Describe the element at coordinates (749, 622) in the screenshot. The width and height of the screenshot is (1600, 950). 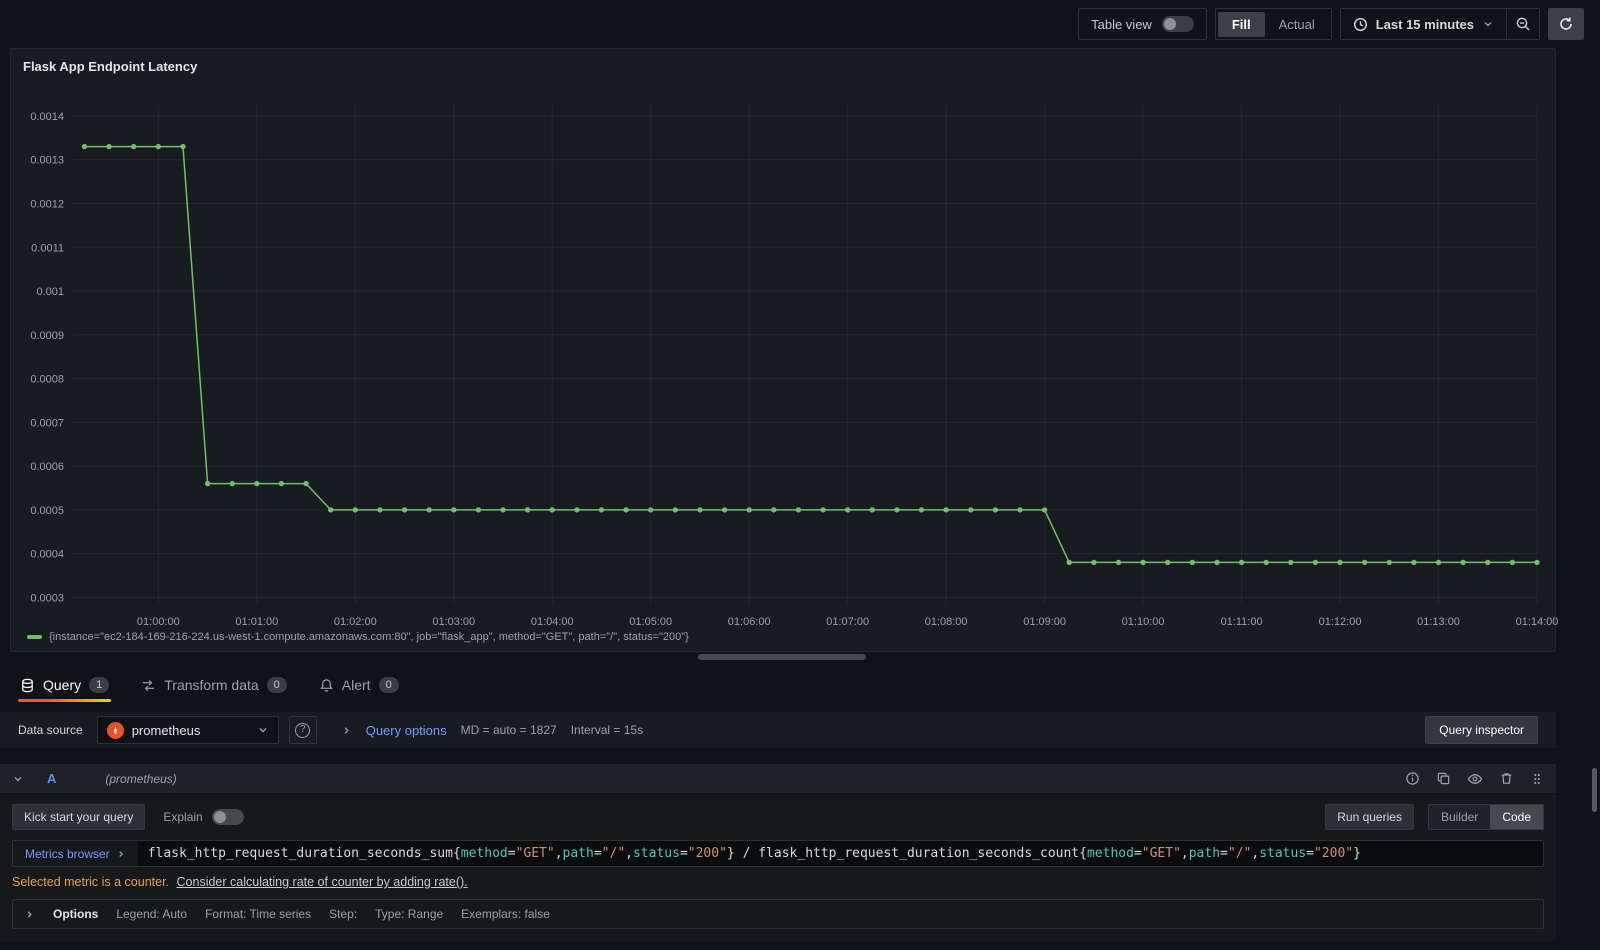
I see `svg-text: 01:06:00` at that location.